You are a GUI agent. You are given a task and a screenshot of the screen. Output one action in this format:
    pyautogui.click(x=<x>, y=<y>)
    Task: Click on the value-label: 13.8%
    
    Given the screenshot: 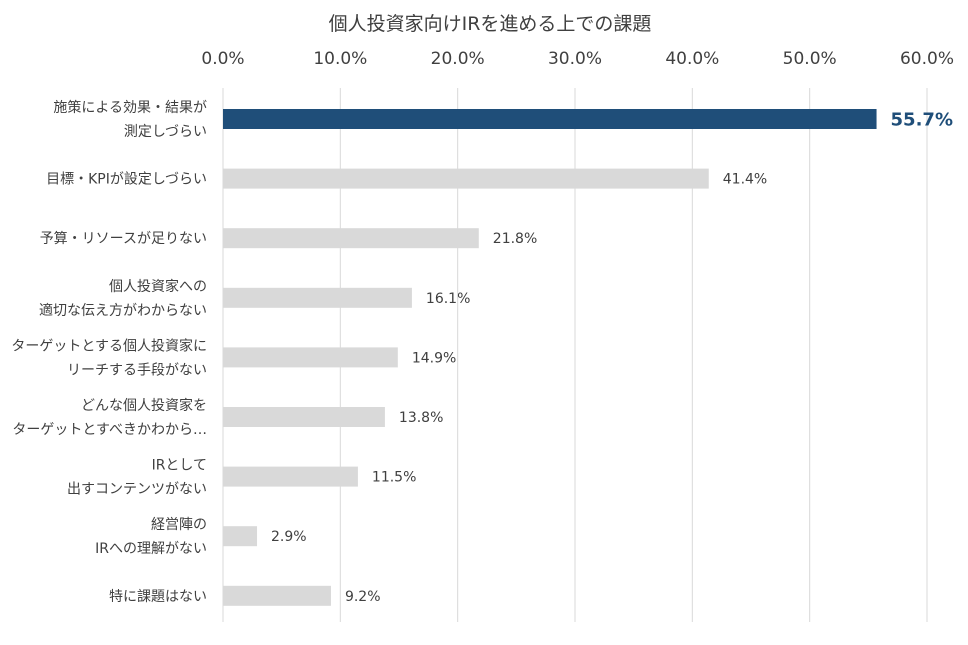 What is the action you would take?
    pyautogui.click(x=421, y=418)
    